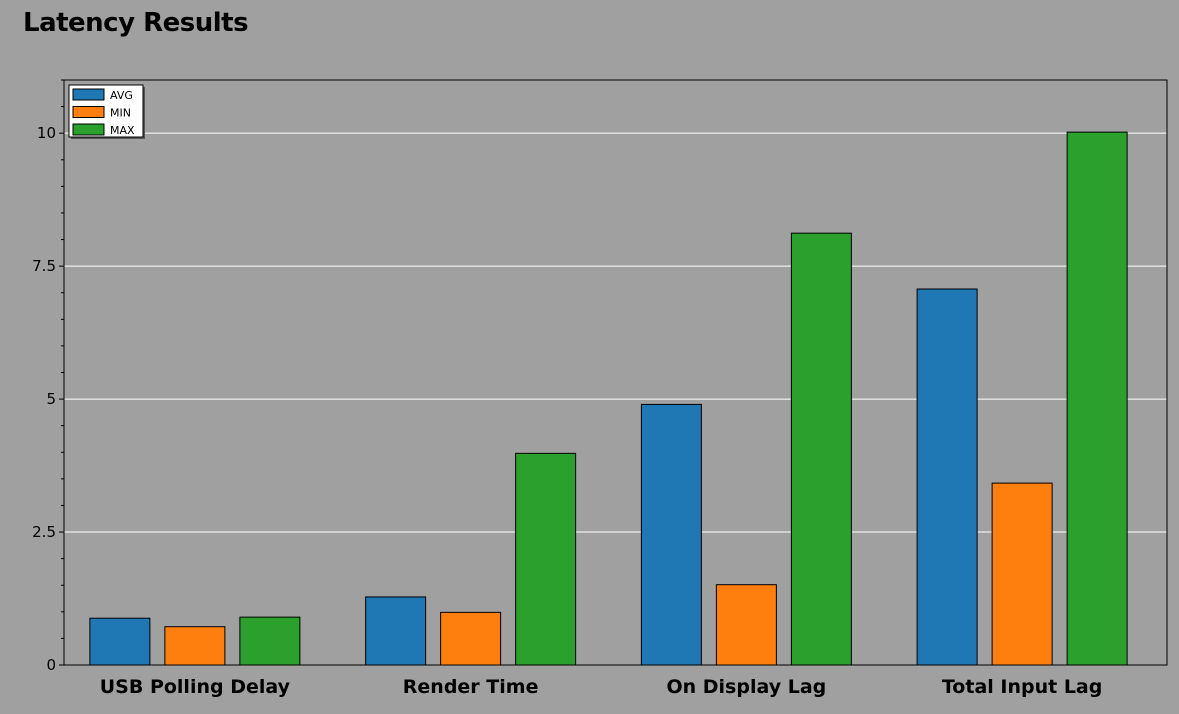  What do you see at coordinates (471, 687) in the screenshot?
I see `x-category-label: Render Time` at bounding box center [471, 687].